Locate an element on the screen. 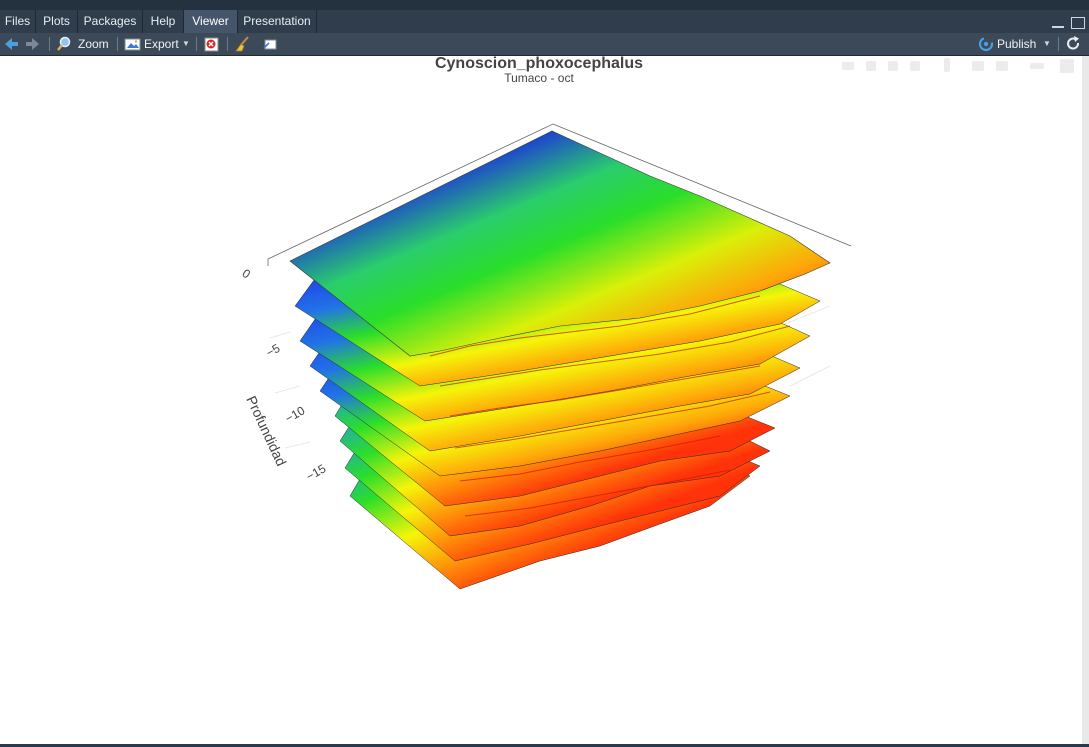  pane-window-controls is located at coordinates (1067, 23).